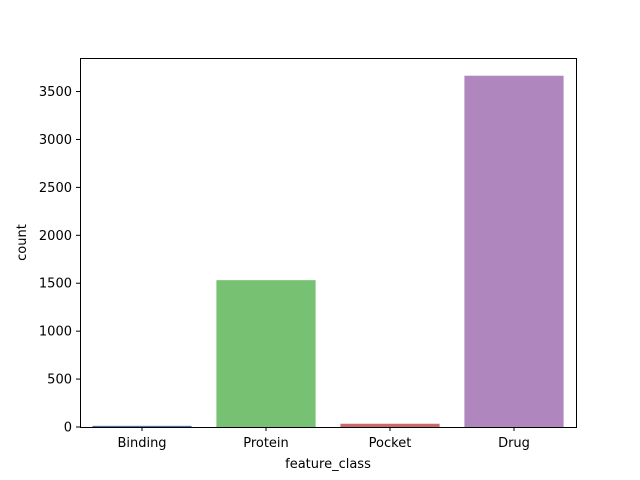 This screenshot has width=640, height=480. Describe the element at coordinates (59, 380) in the screenshot. I see `y-tick-label: 500` at that location.